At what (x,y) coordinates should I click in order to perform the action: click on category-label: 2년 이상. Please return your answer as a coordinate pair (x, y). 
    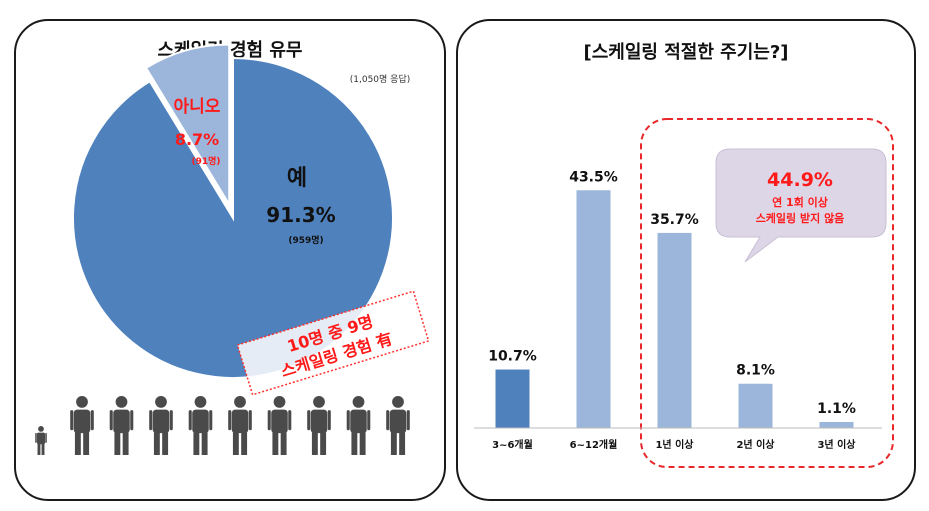
    Looking at the image, I should click on (755, 444).